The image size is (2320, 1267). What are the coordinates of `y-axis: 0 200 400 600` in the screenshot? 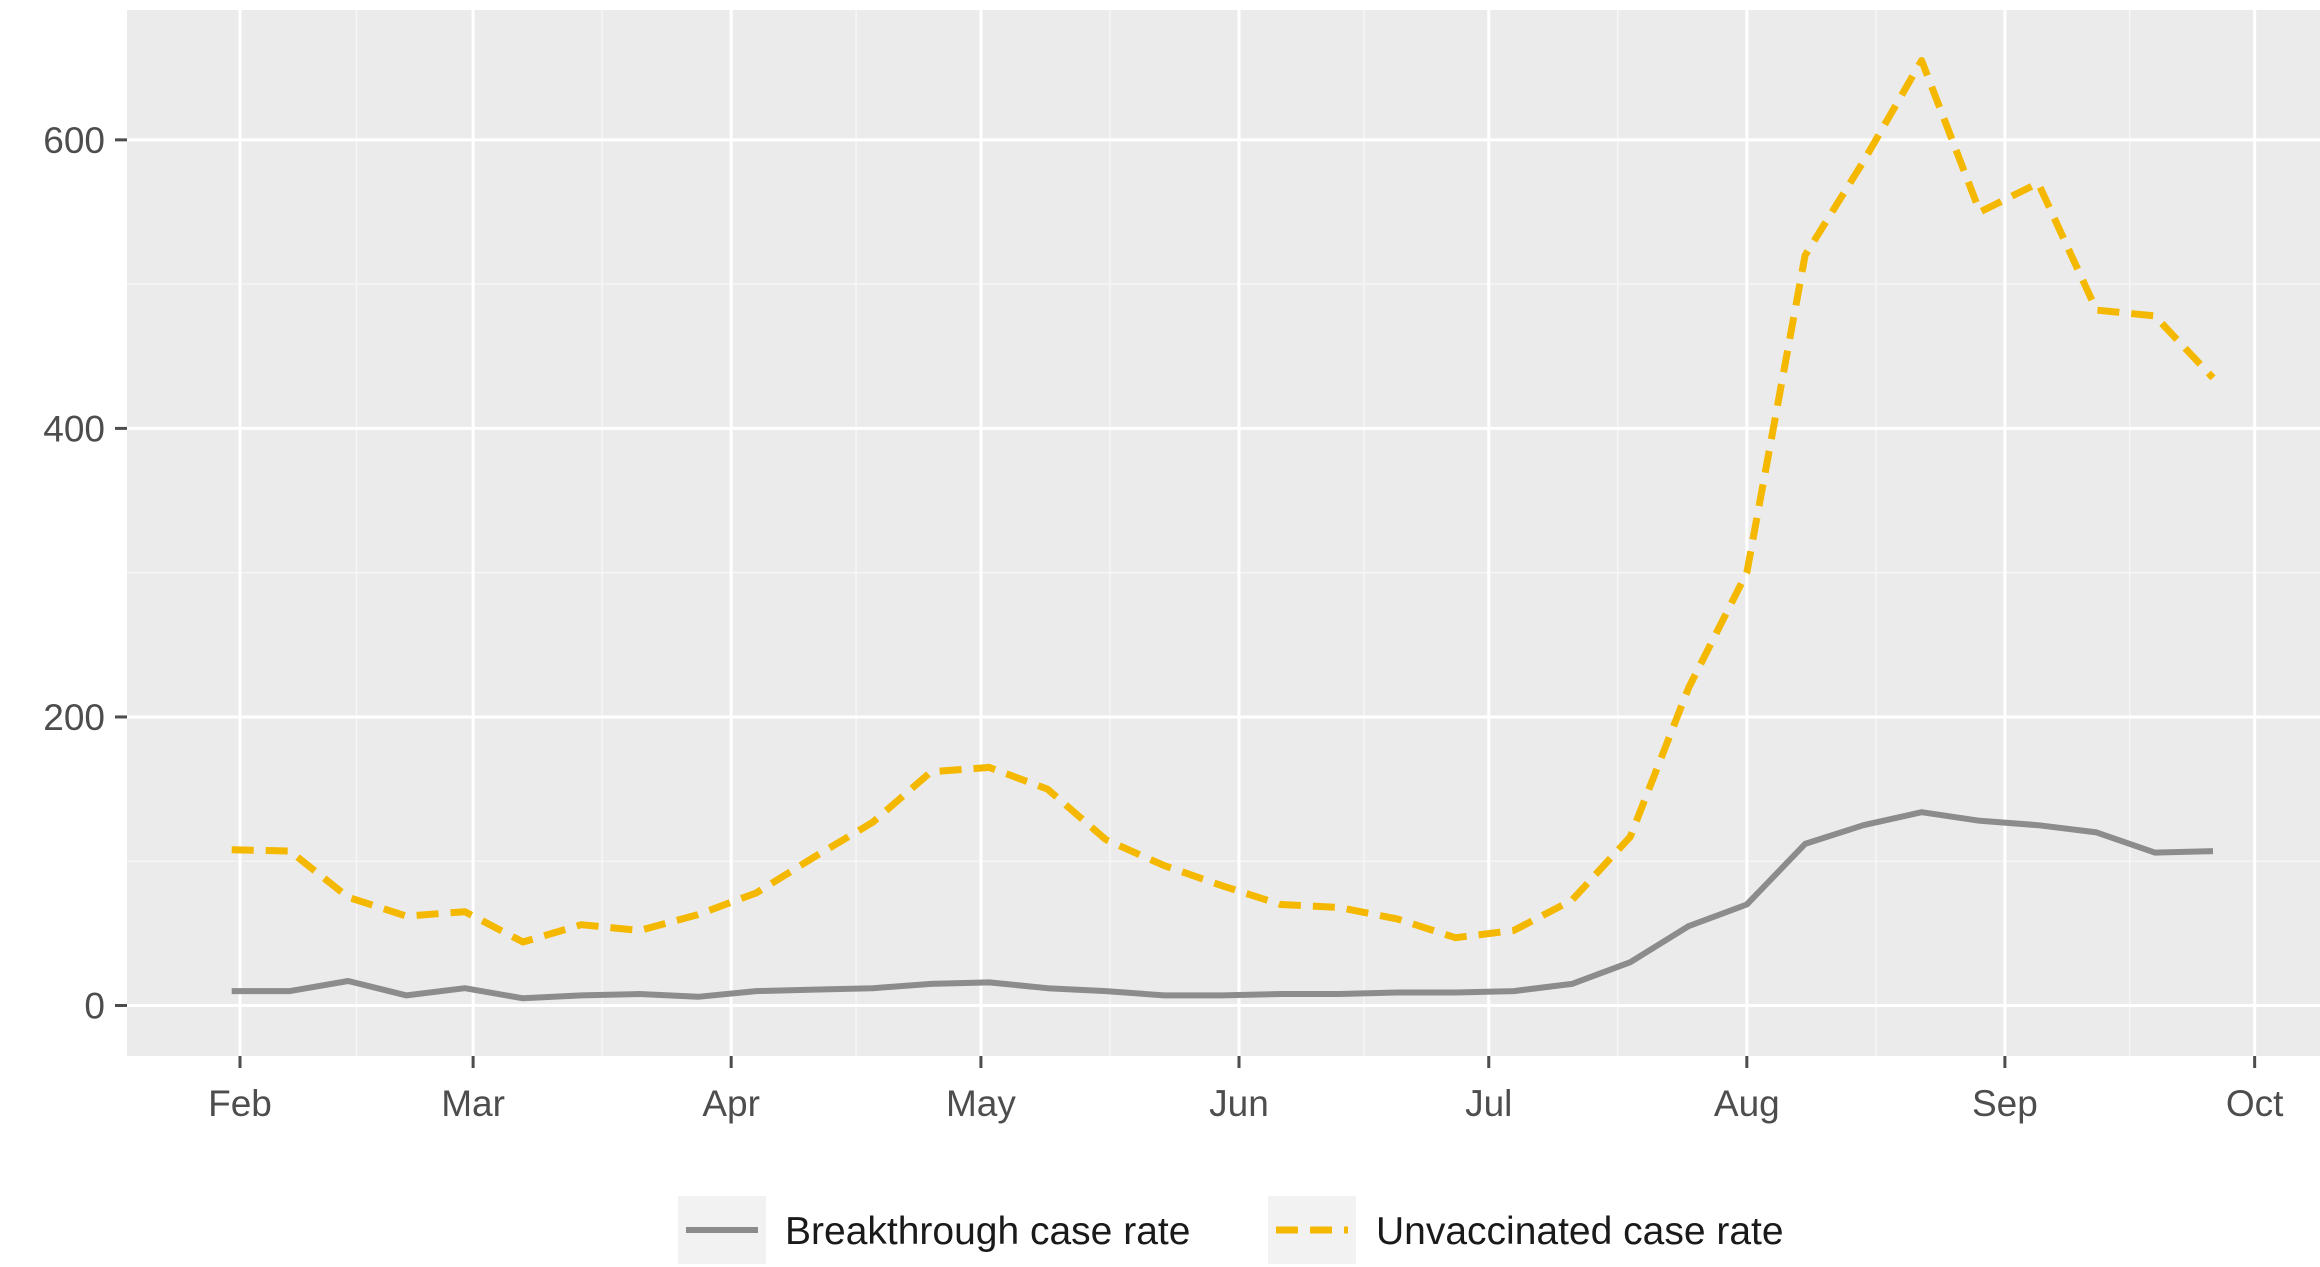 It's located at (85, 573).